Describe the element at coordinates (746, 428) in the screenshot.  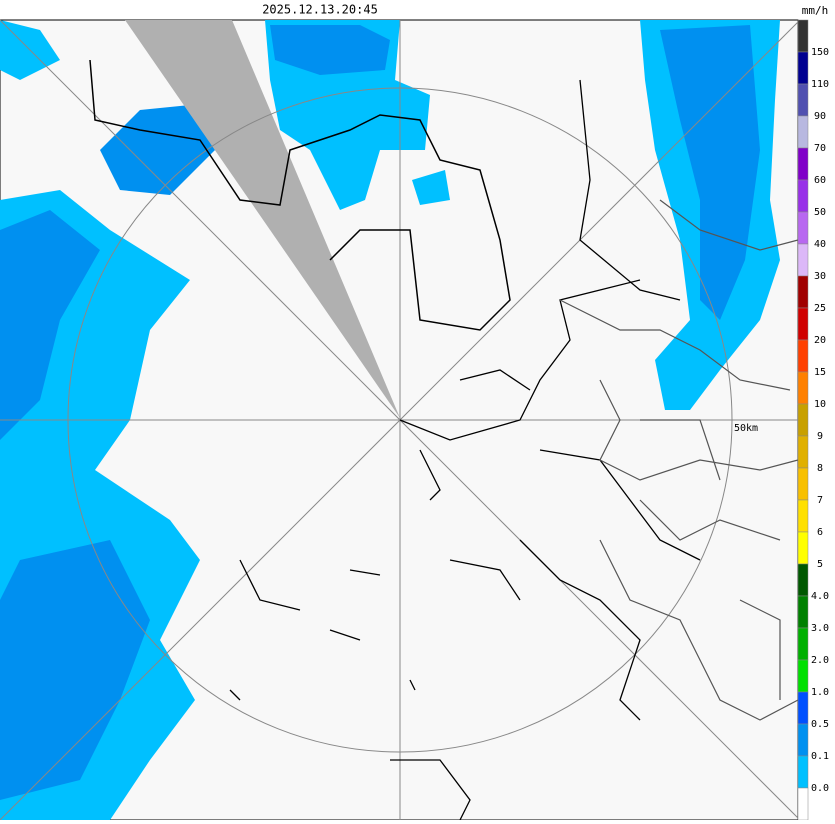
I see `range-label: 50km` at that location.